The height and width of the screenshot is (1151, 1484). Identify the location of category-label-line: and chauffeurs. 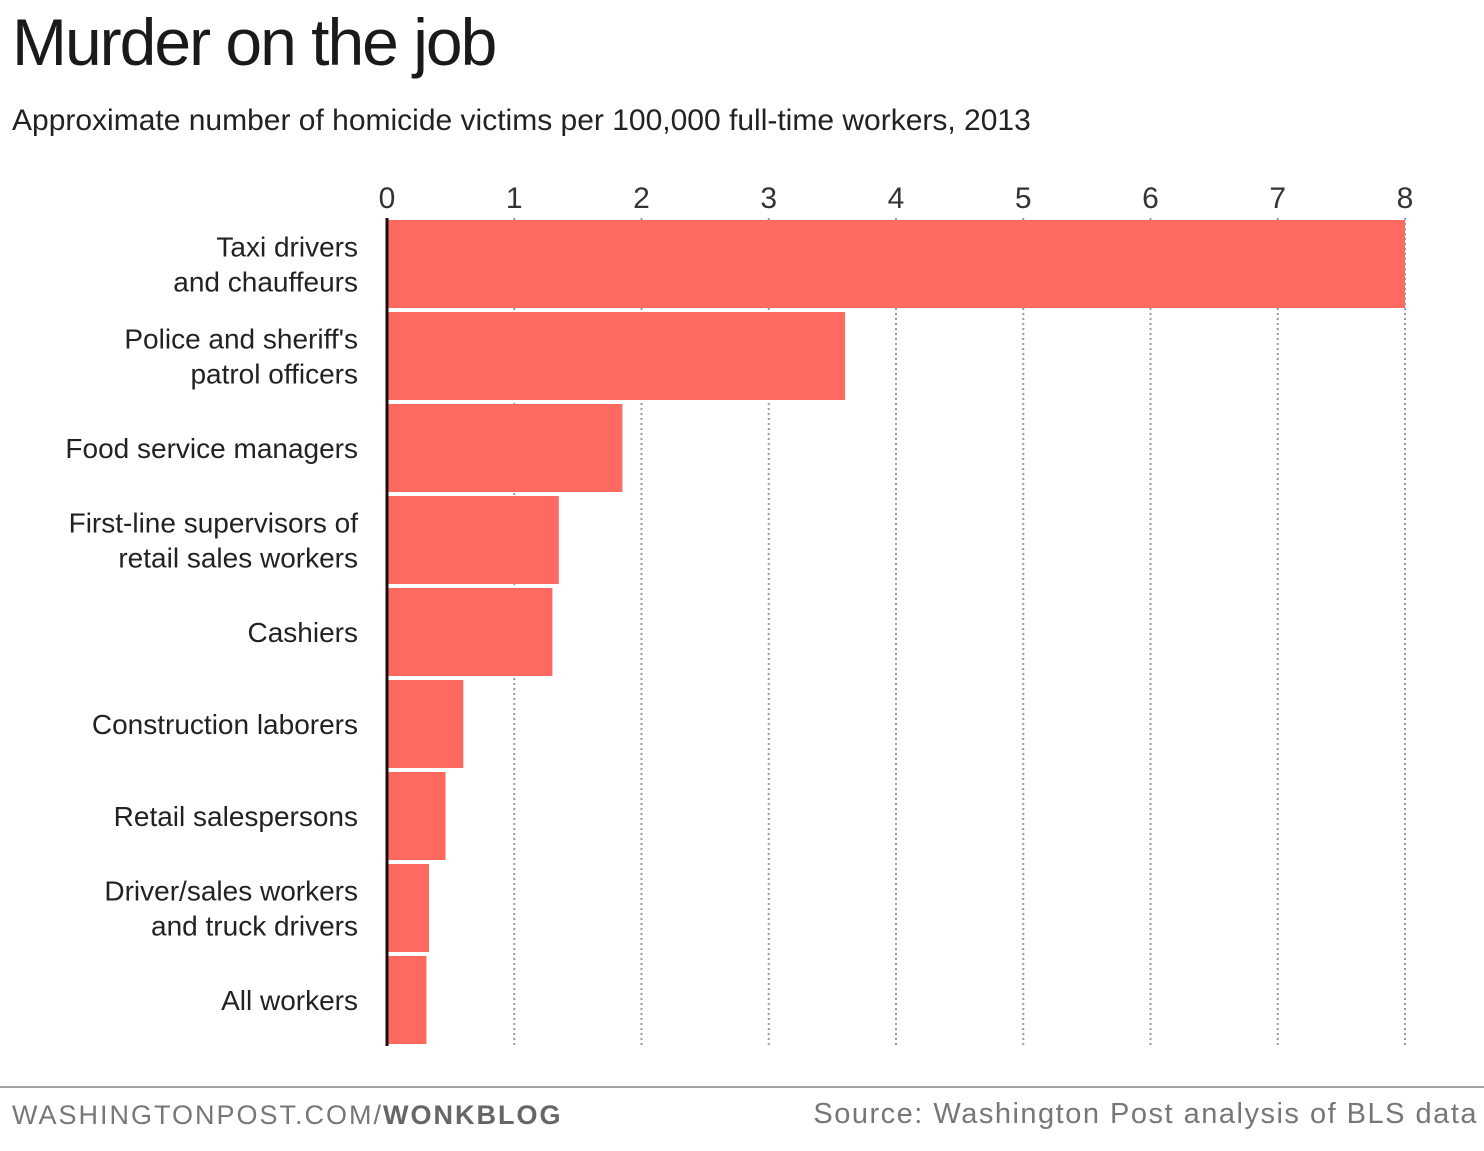
(265, 282).